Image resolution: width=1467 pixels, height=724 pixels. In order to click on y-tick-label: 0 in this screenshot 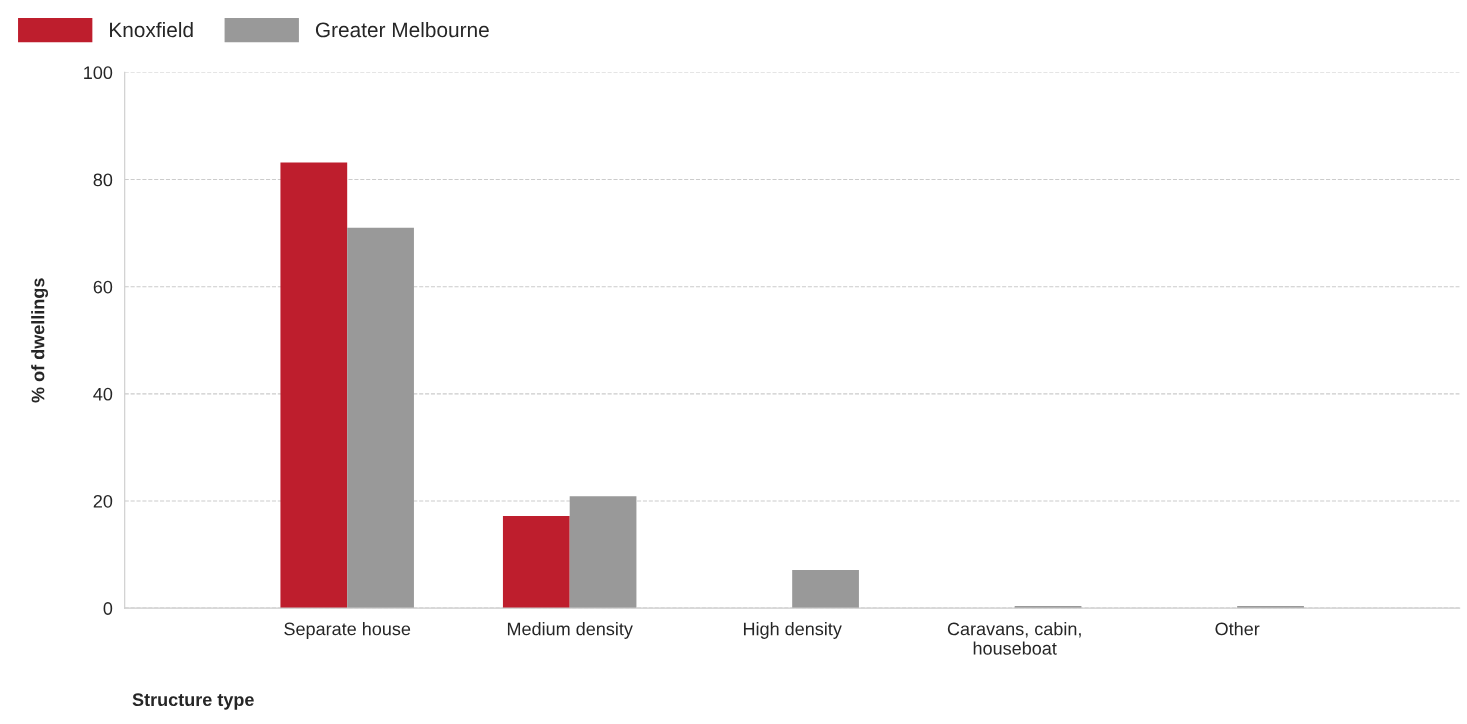, I will do `click(108, 608)`.